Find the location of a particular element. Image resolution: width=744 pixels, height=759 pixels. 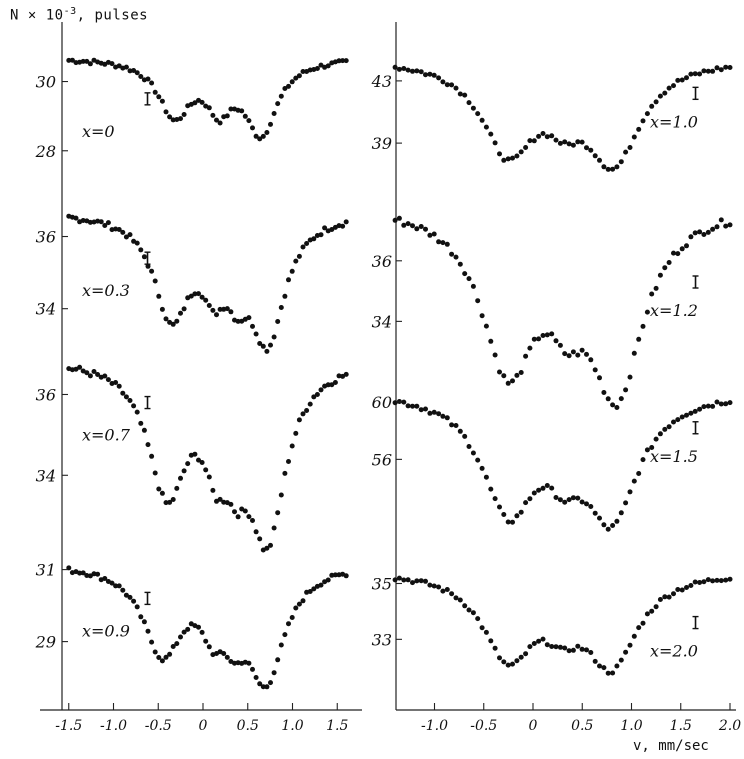

x-tick-label-right-5: 1.5 is located at coordinates (681, 726).